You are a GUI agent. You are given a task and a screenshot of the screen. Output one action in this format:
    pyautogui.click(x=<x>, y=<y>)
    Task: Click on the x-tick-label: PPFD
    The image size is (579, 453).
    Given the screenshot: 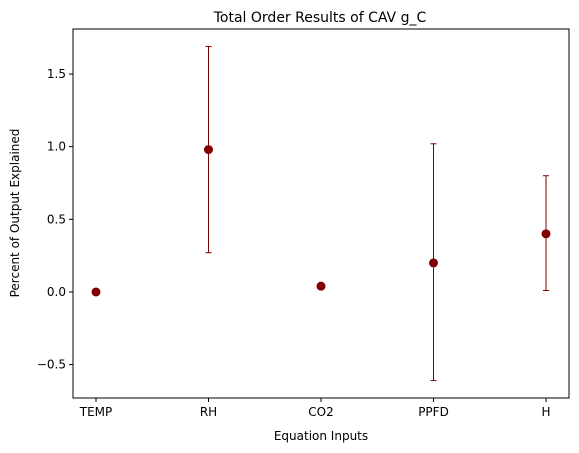 What is the action you would take?
    pyautogui.click(x=433, y=412)
    